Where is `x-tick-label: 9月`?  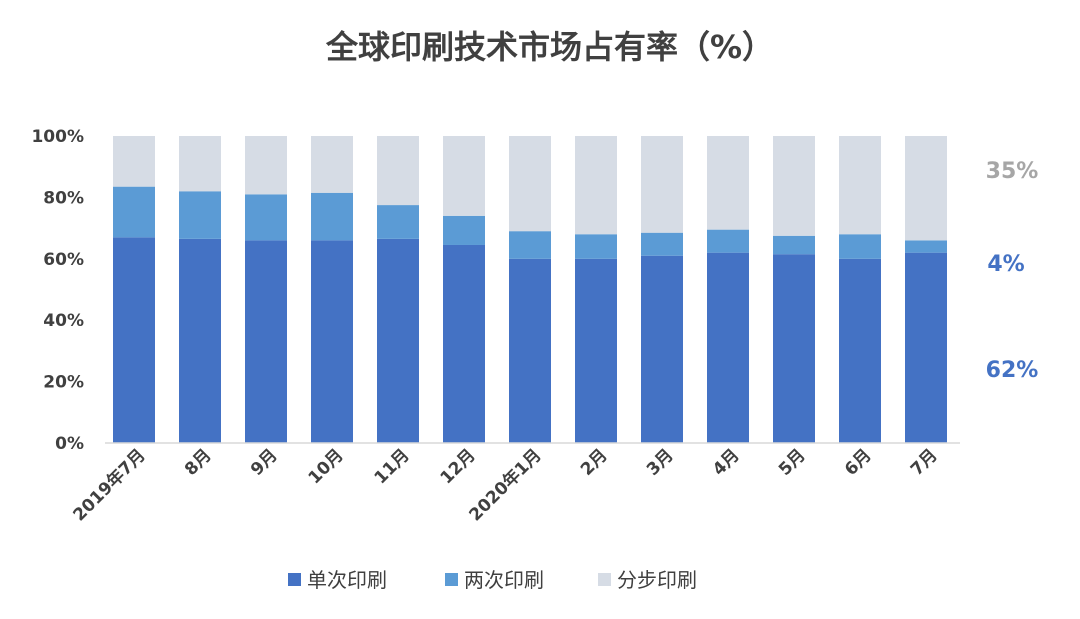
x-tick-label: 9月 is located at coordinates (264, 462).